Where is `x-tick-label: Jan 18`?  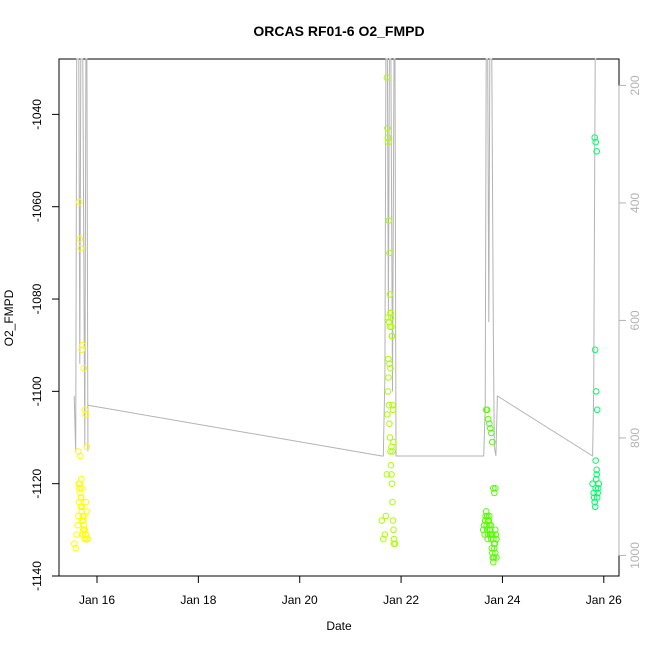 x-tick-label: Jan 18 is located at coordinates (198, 600).